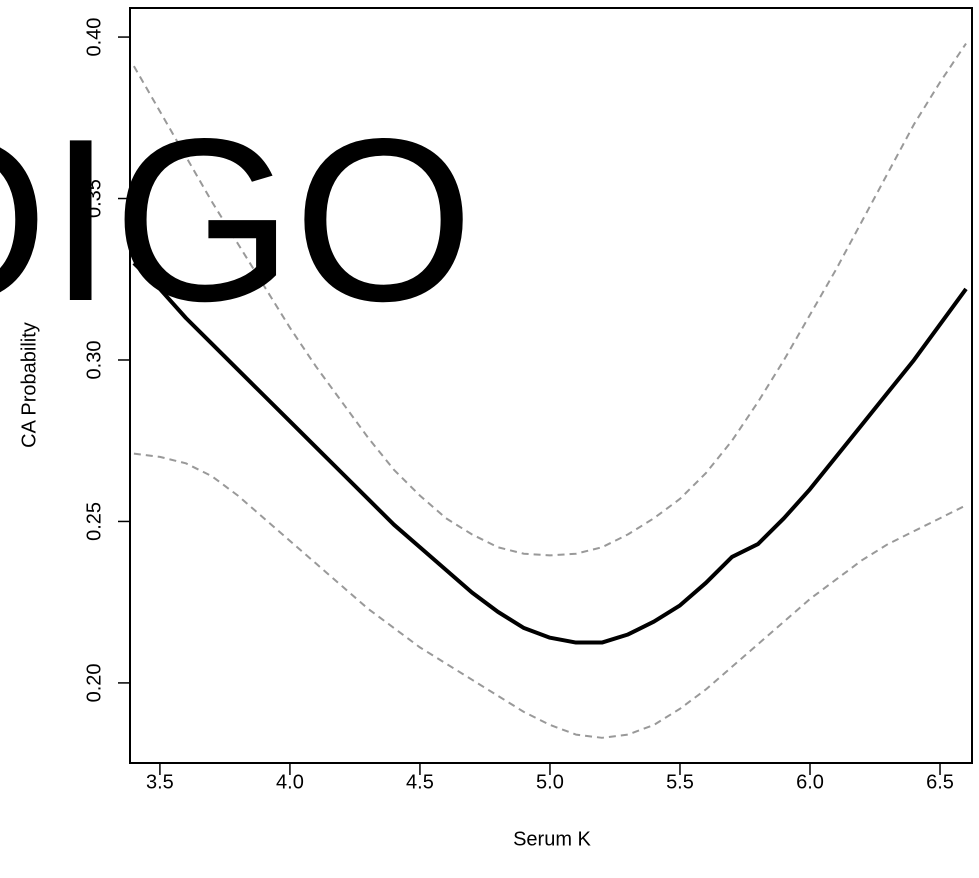 This screenshot has height=878, width=979. I want to click on x-tick-label: 5.0, so click(550, 782).